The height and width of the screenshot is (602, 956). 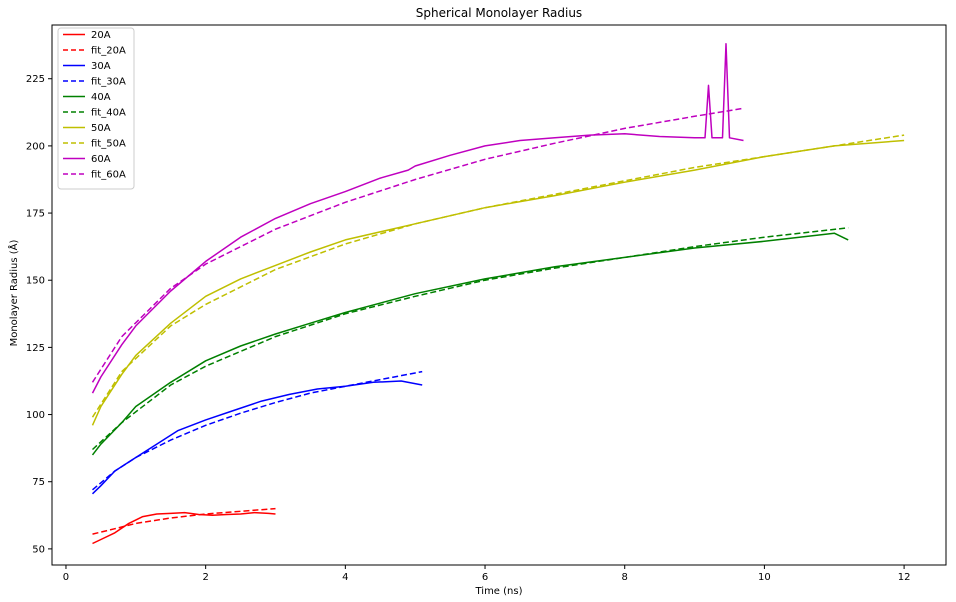 I want to click on y-tick-label: 125, so click(x=35, y=348).